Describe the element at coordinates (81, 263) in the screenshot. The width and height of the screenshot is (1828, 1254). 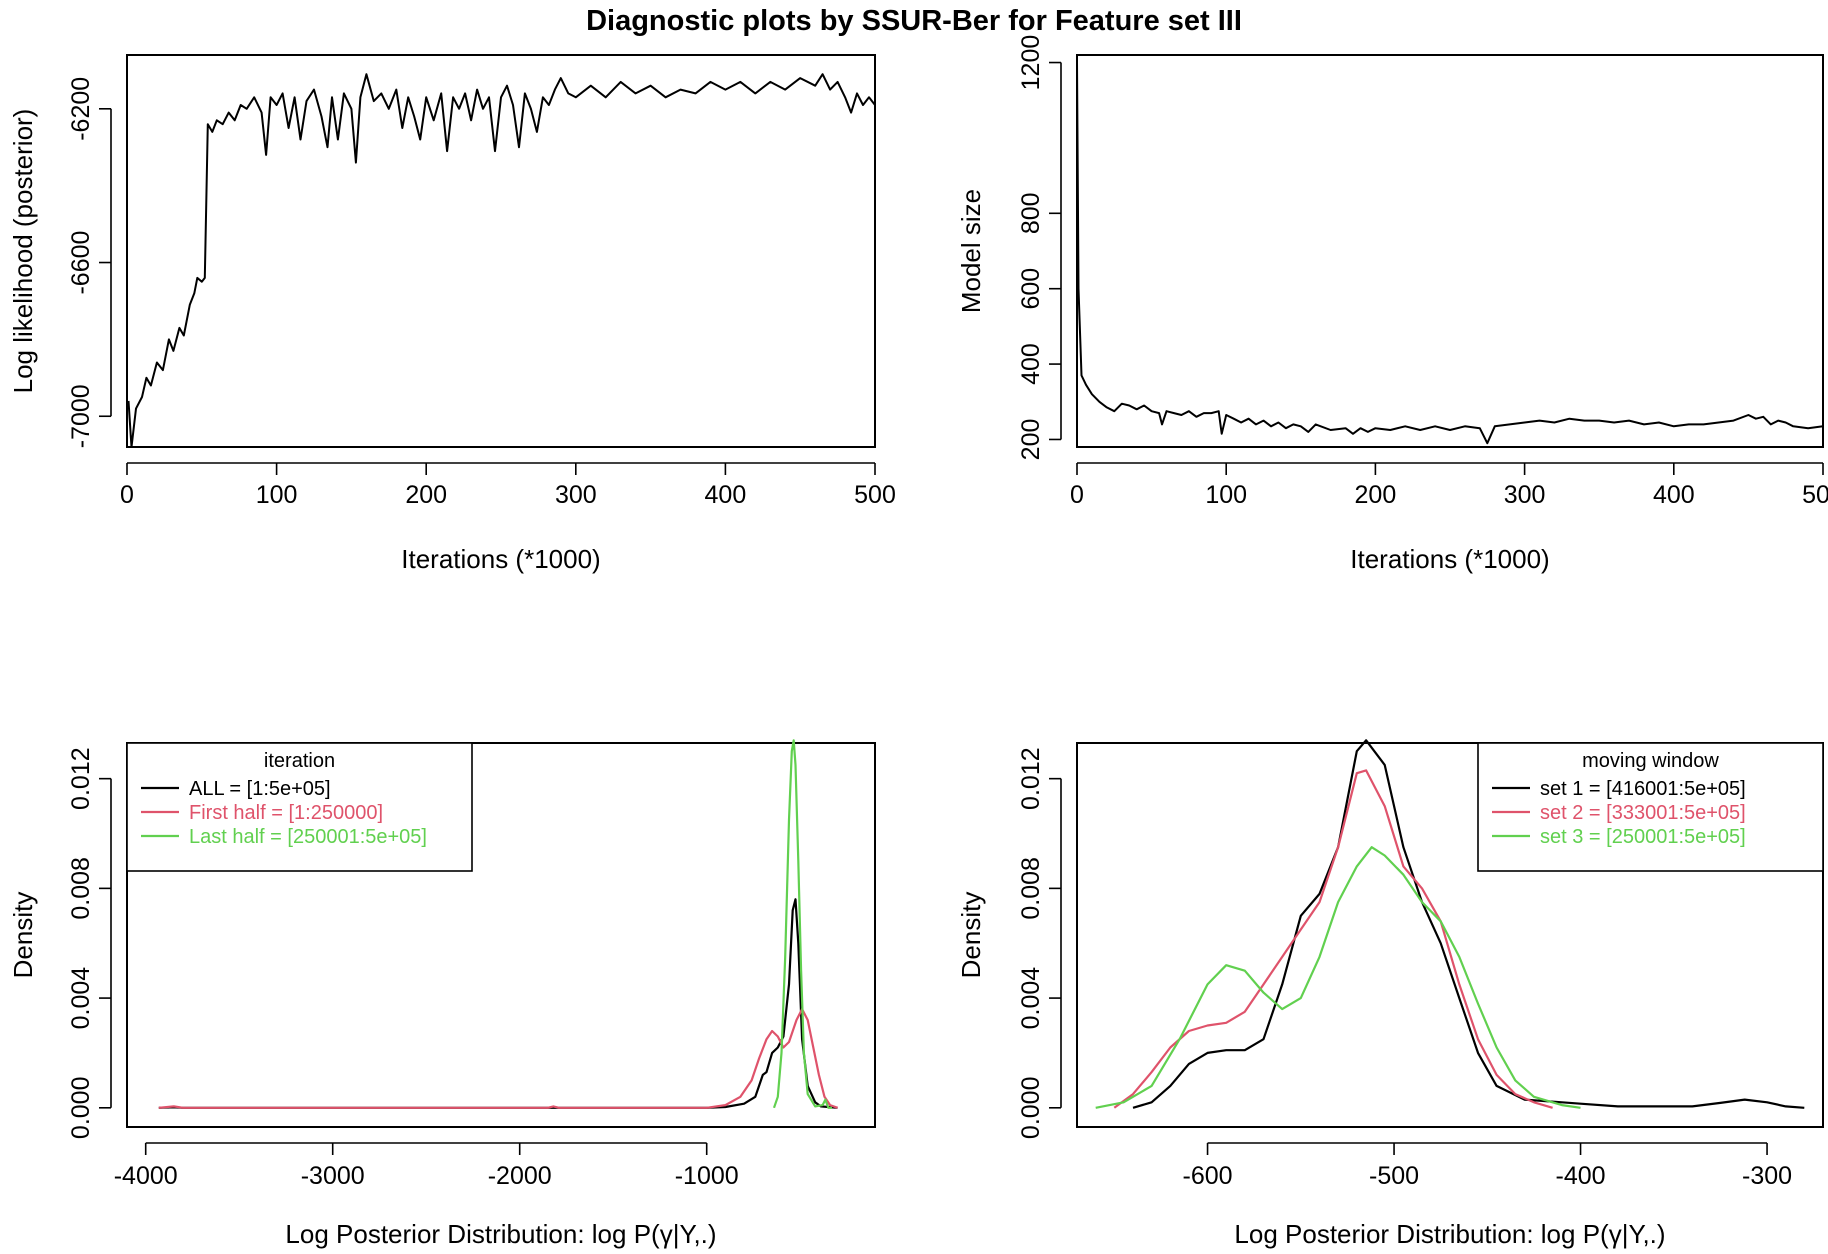
I see `loglik-y-tick-label: -6600` at that location.